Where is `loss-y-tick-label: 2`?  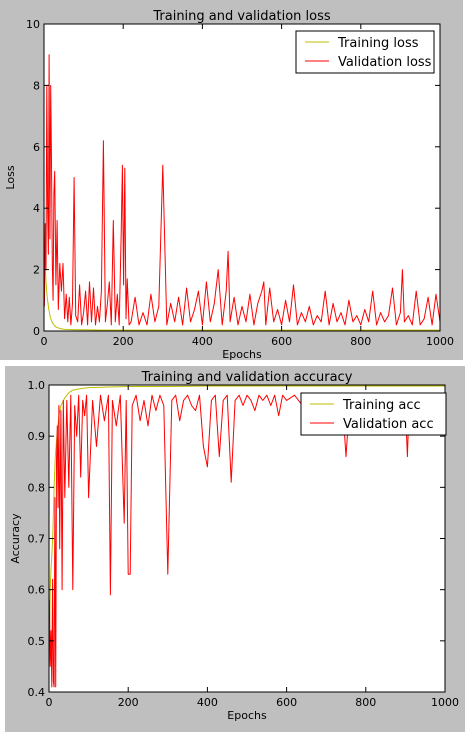 loss-y-tick-label: 2 is located at coordinates (36, 270).